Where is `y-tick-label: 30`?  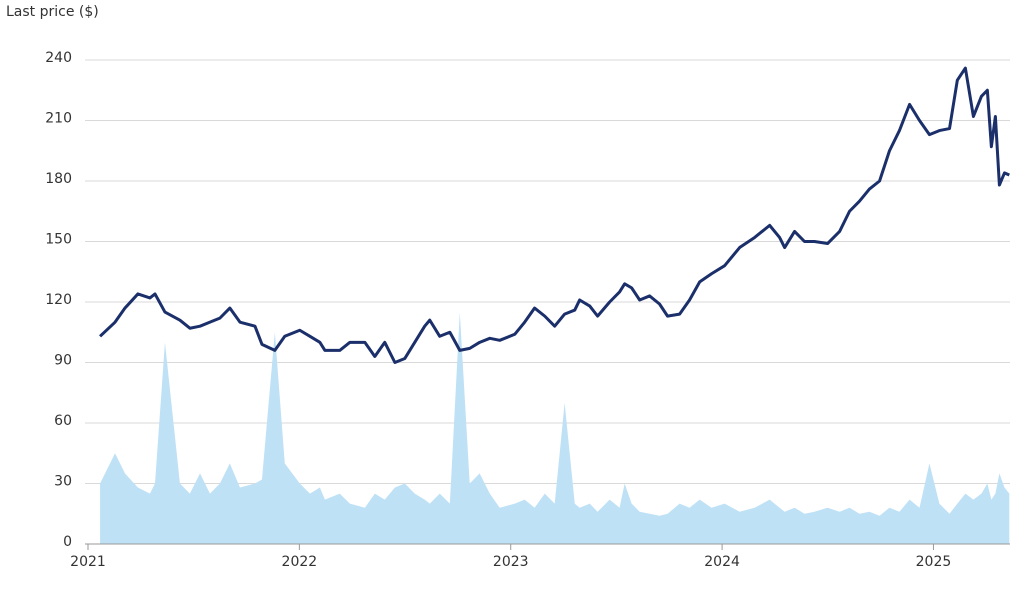 y-tick-label: 30 is located at coordinates (63, 482).